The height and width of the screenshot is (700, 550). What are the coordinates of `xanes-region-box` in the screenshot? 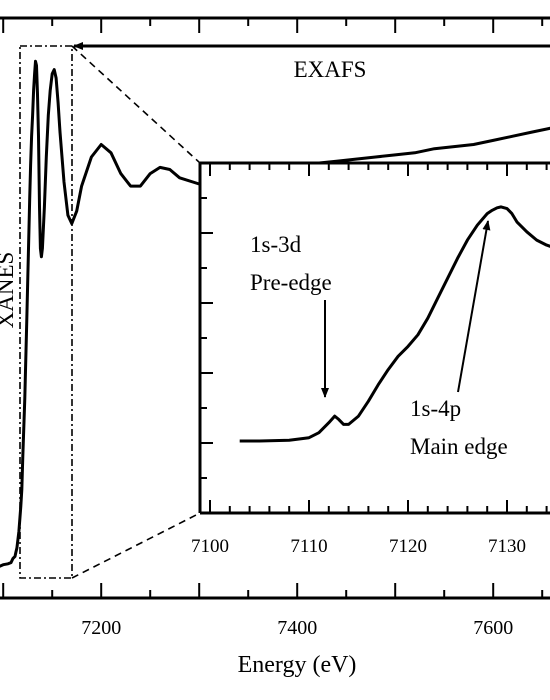 It's located at (46, 312).